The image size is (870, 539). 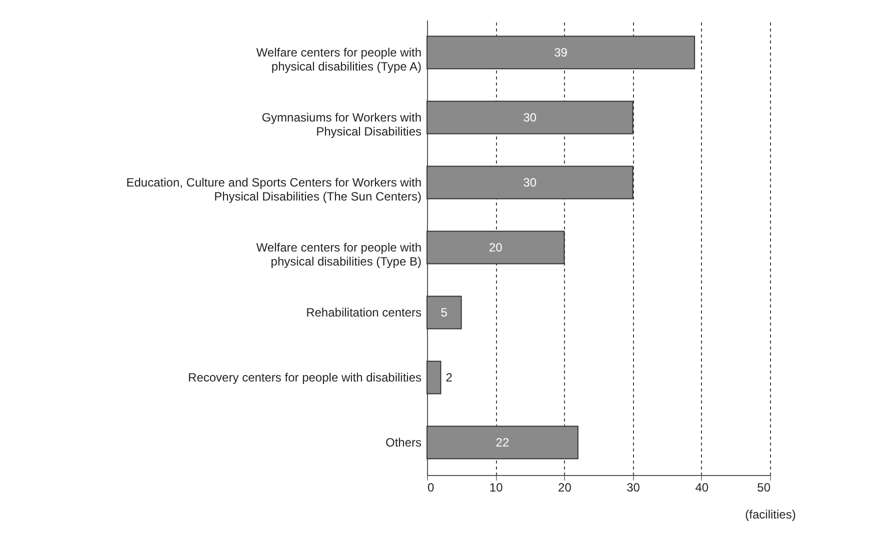 I want to click on y-tick-label: Welfare centers for people with physical disabilities (Type A), so click(x=339, y=60).